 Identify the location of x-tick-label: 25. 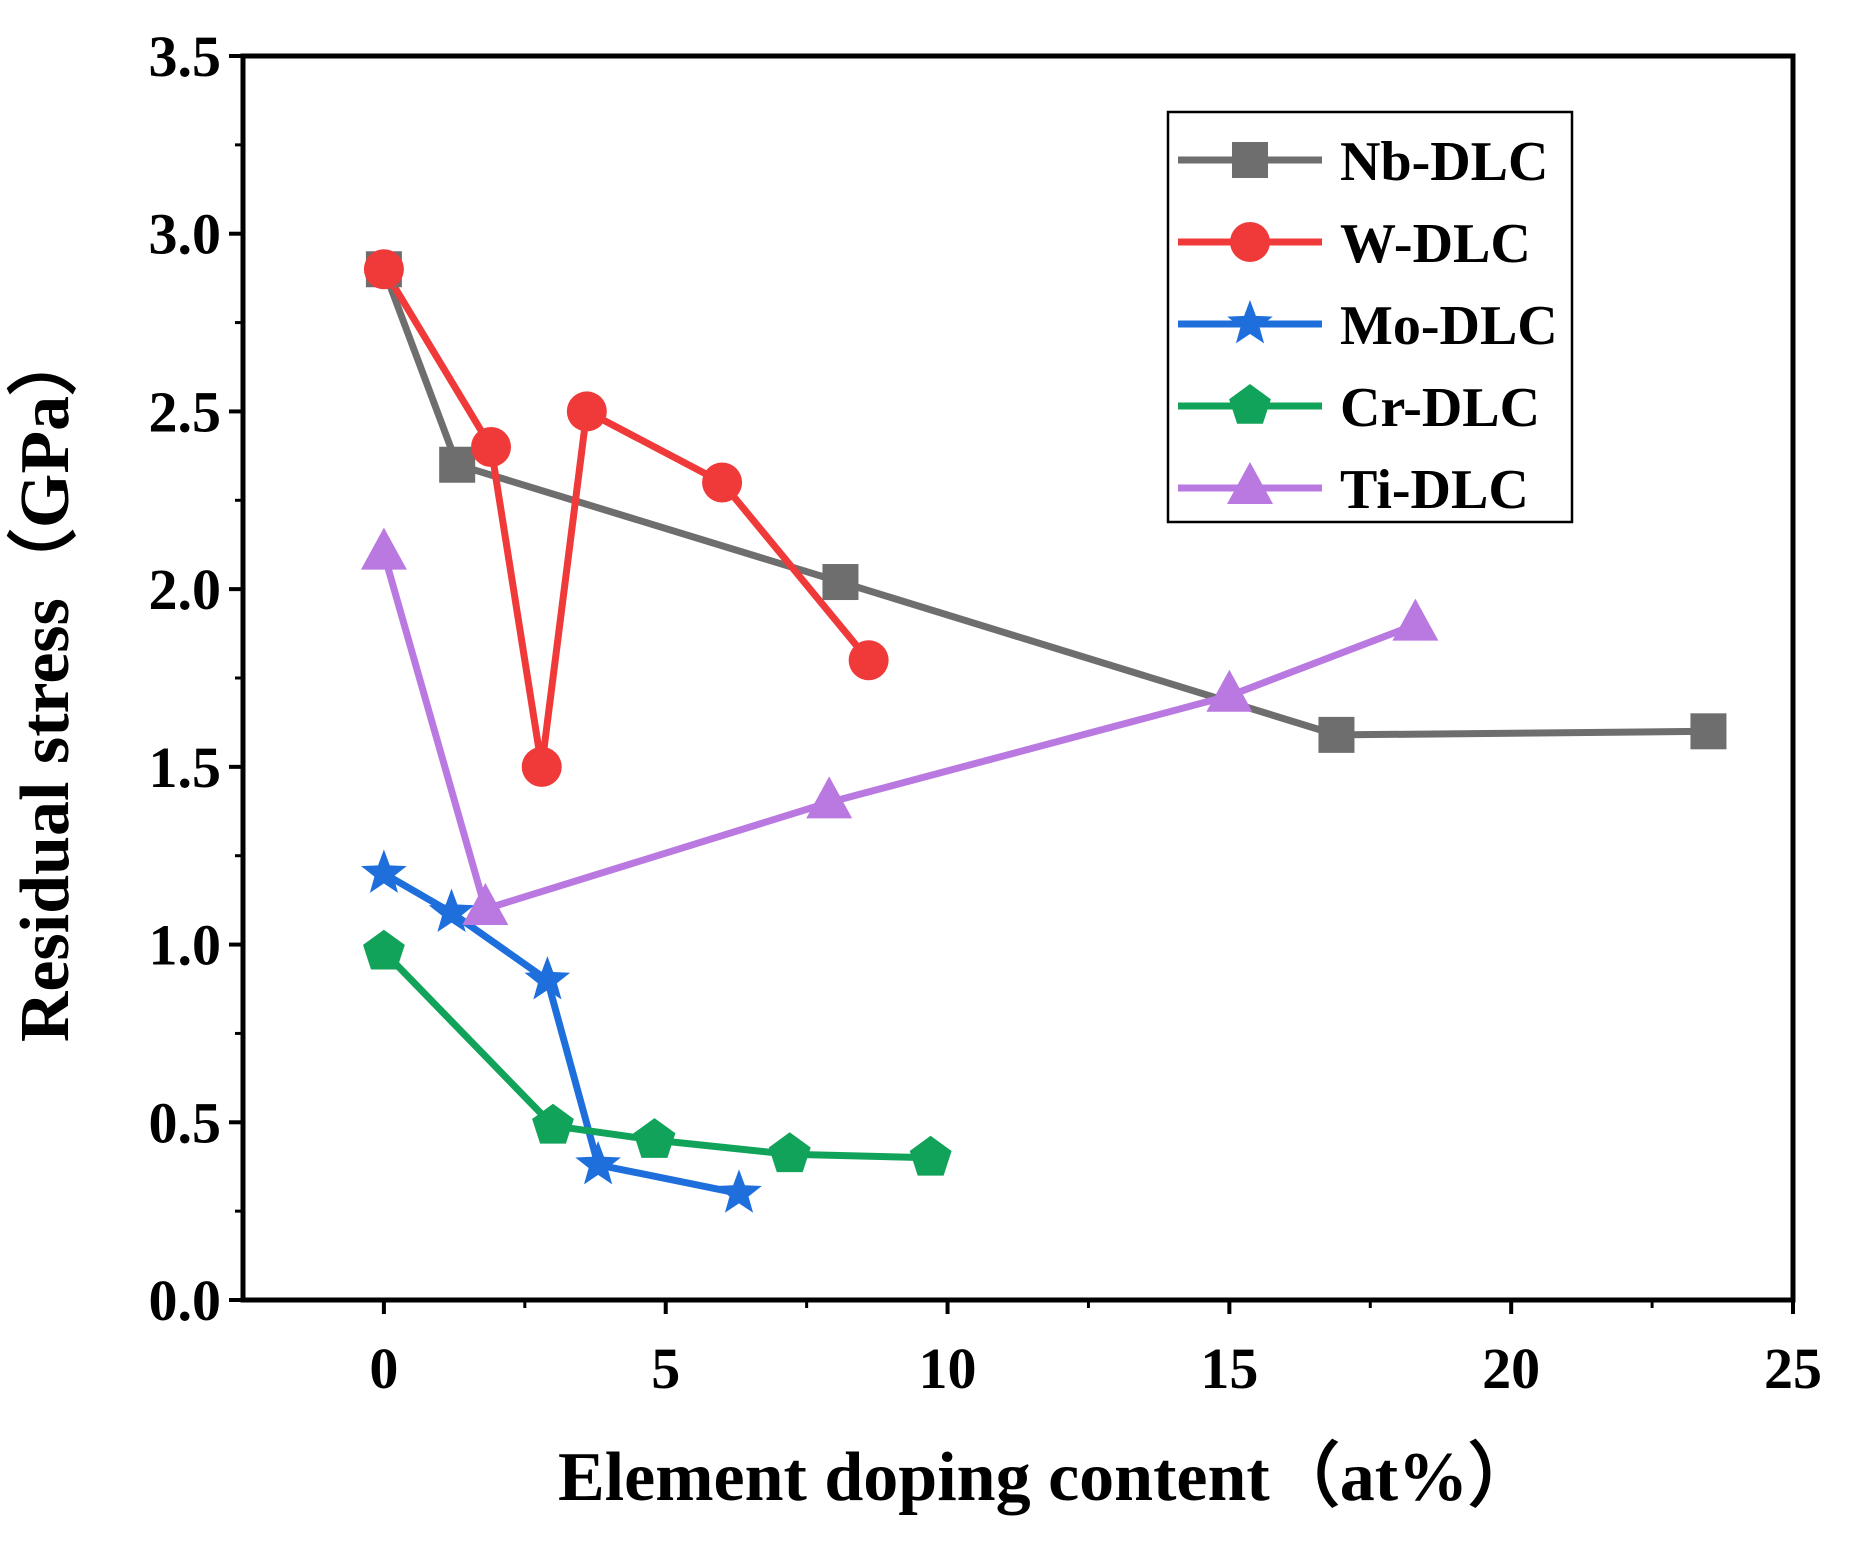
(1793, 1368).